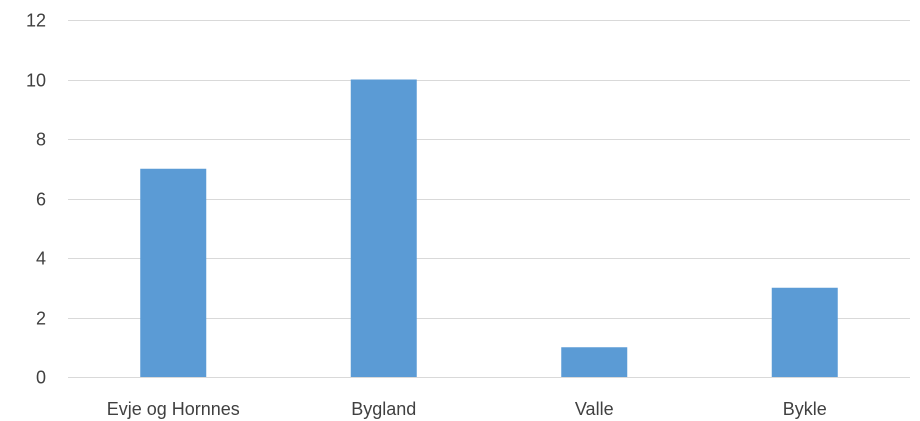  I want to click on bar-evje-og-hornnes, so click(173, 272).